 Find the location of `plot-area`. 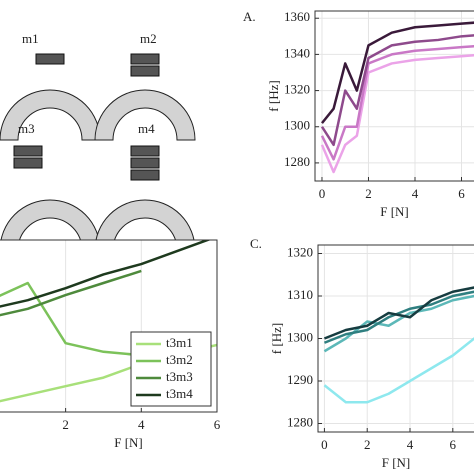

plot-area is located at coordinates (394, 96).